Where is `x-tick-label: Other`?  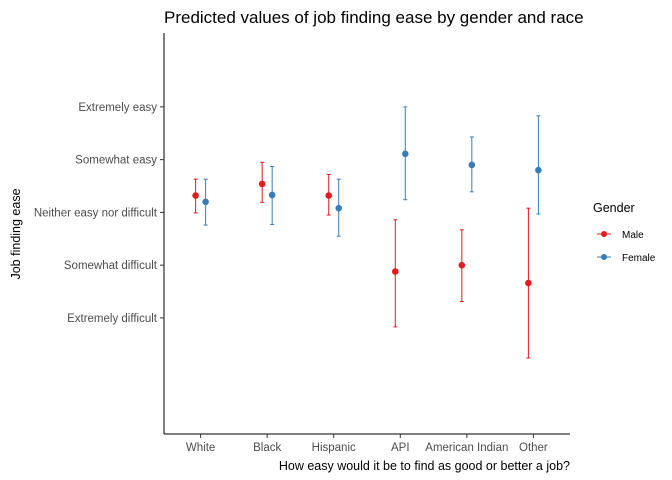
x-tick-label: Other is located at coordinates (533, 448).